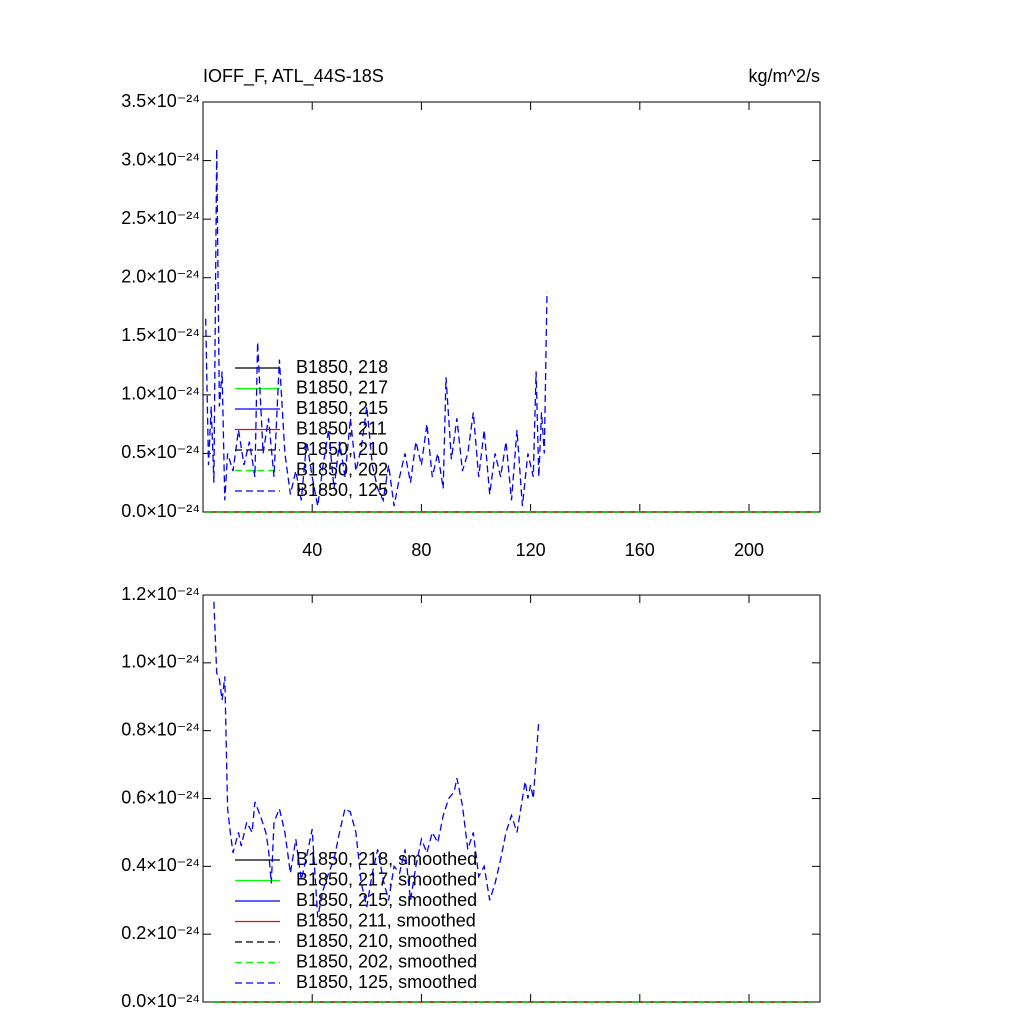 This screenshot has height=1024, width=1024. What do you see at coordinates (784, 76) in the screenshot?
I see `units-label: kg/m^2/s` at bounding box center [784, 76].